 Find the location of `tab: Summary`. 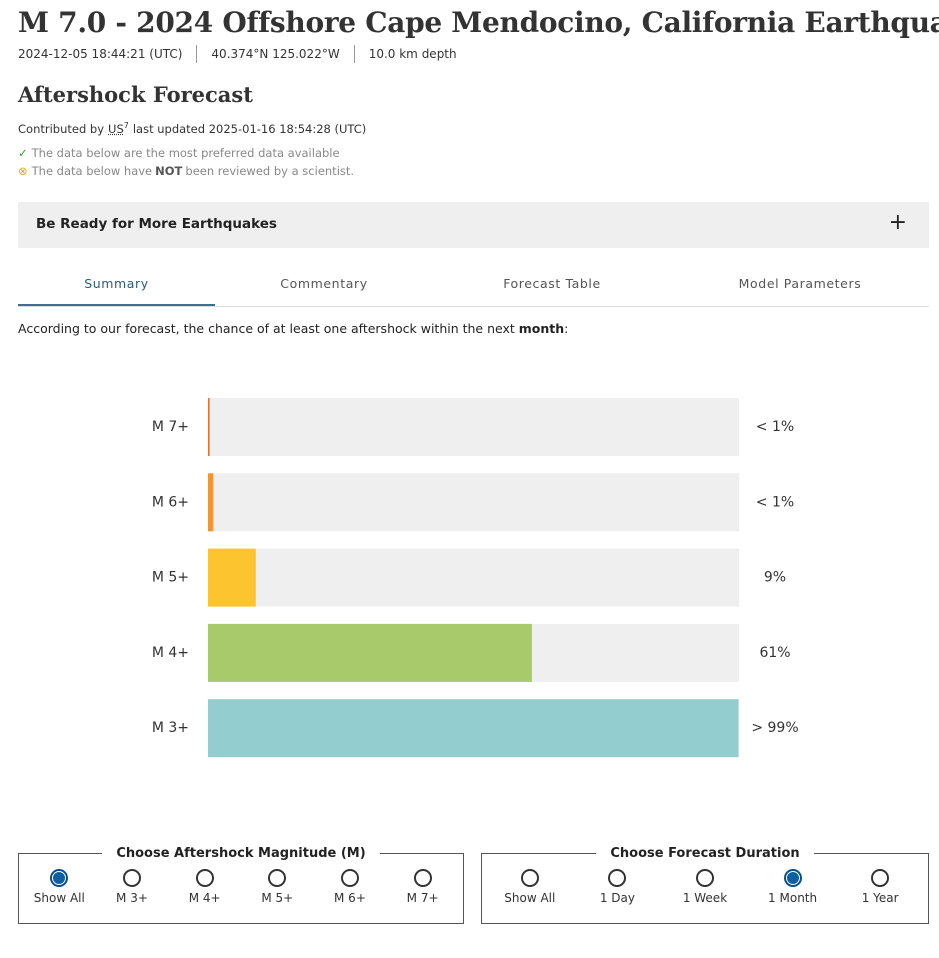

tab: Summary is located at coordinates (116, 284).